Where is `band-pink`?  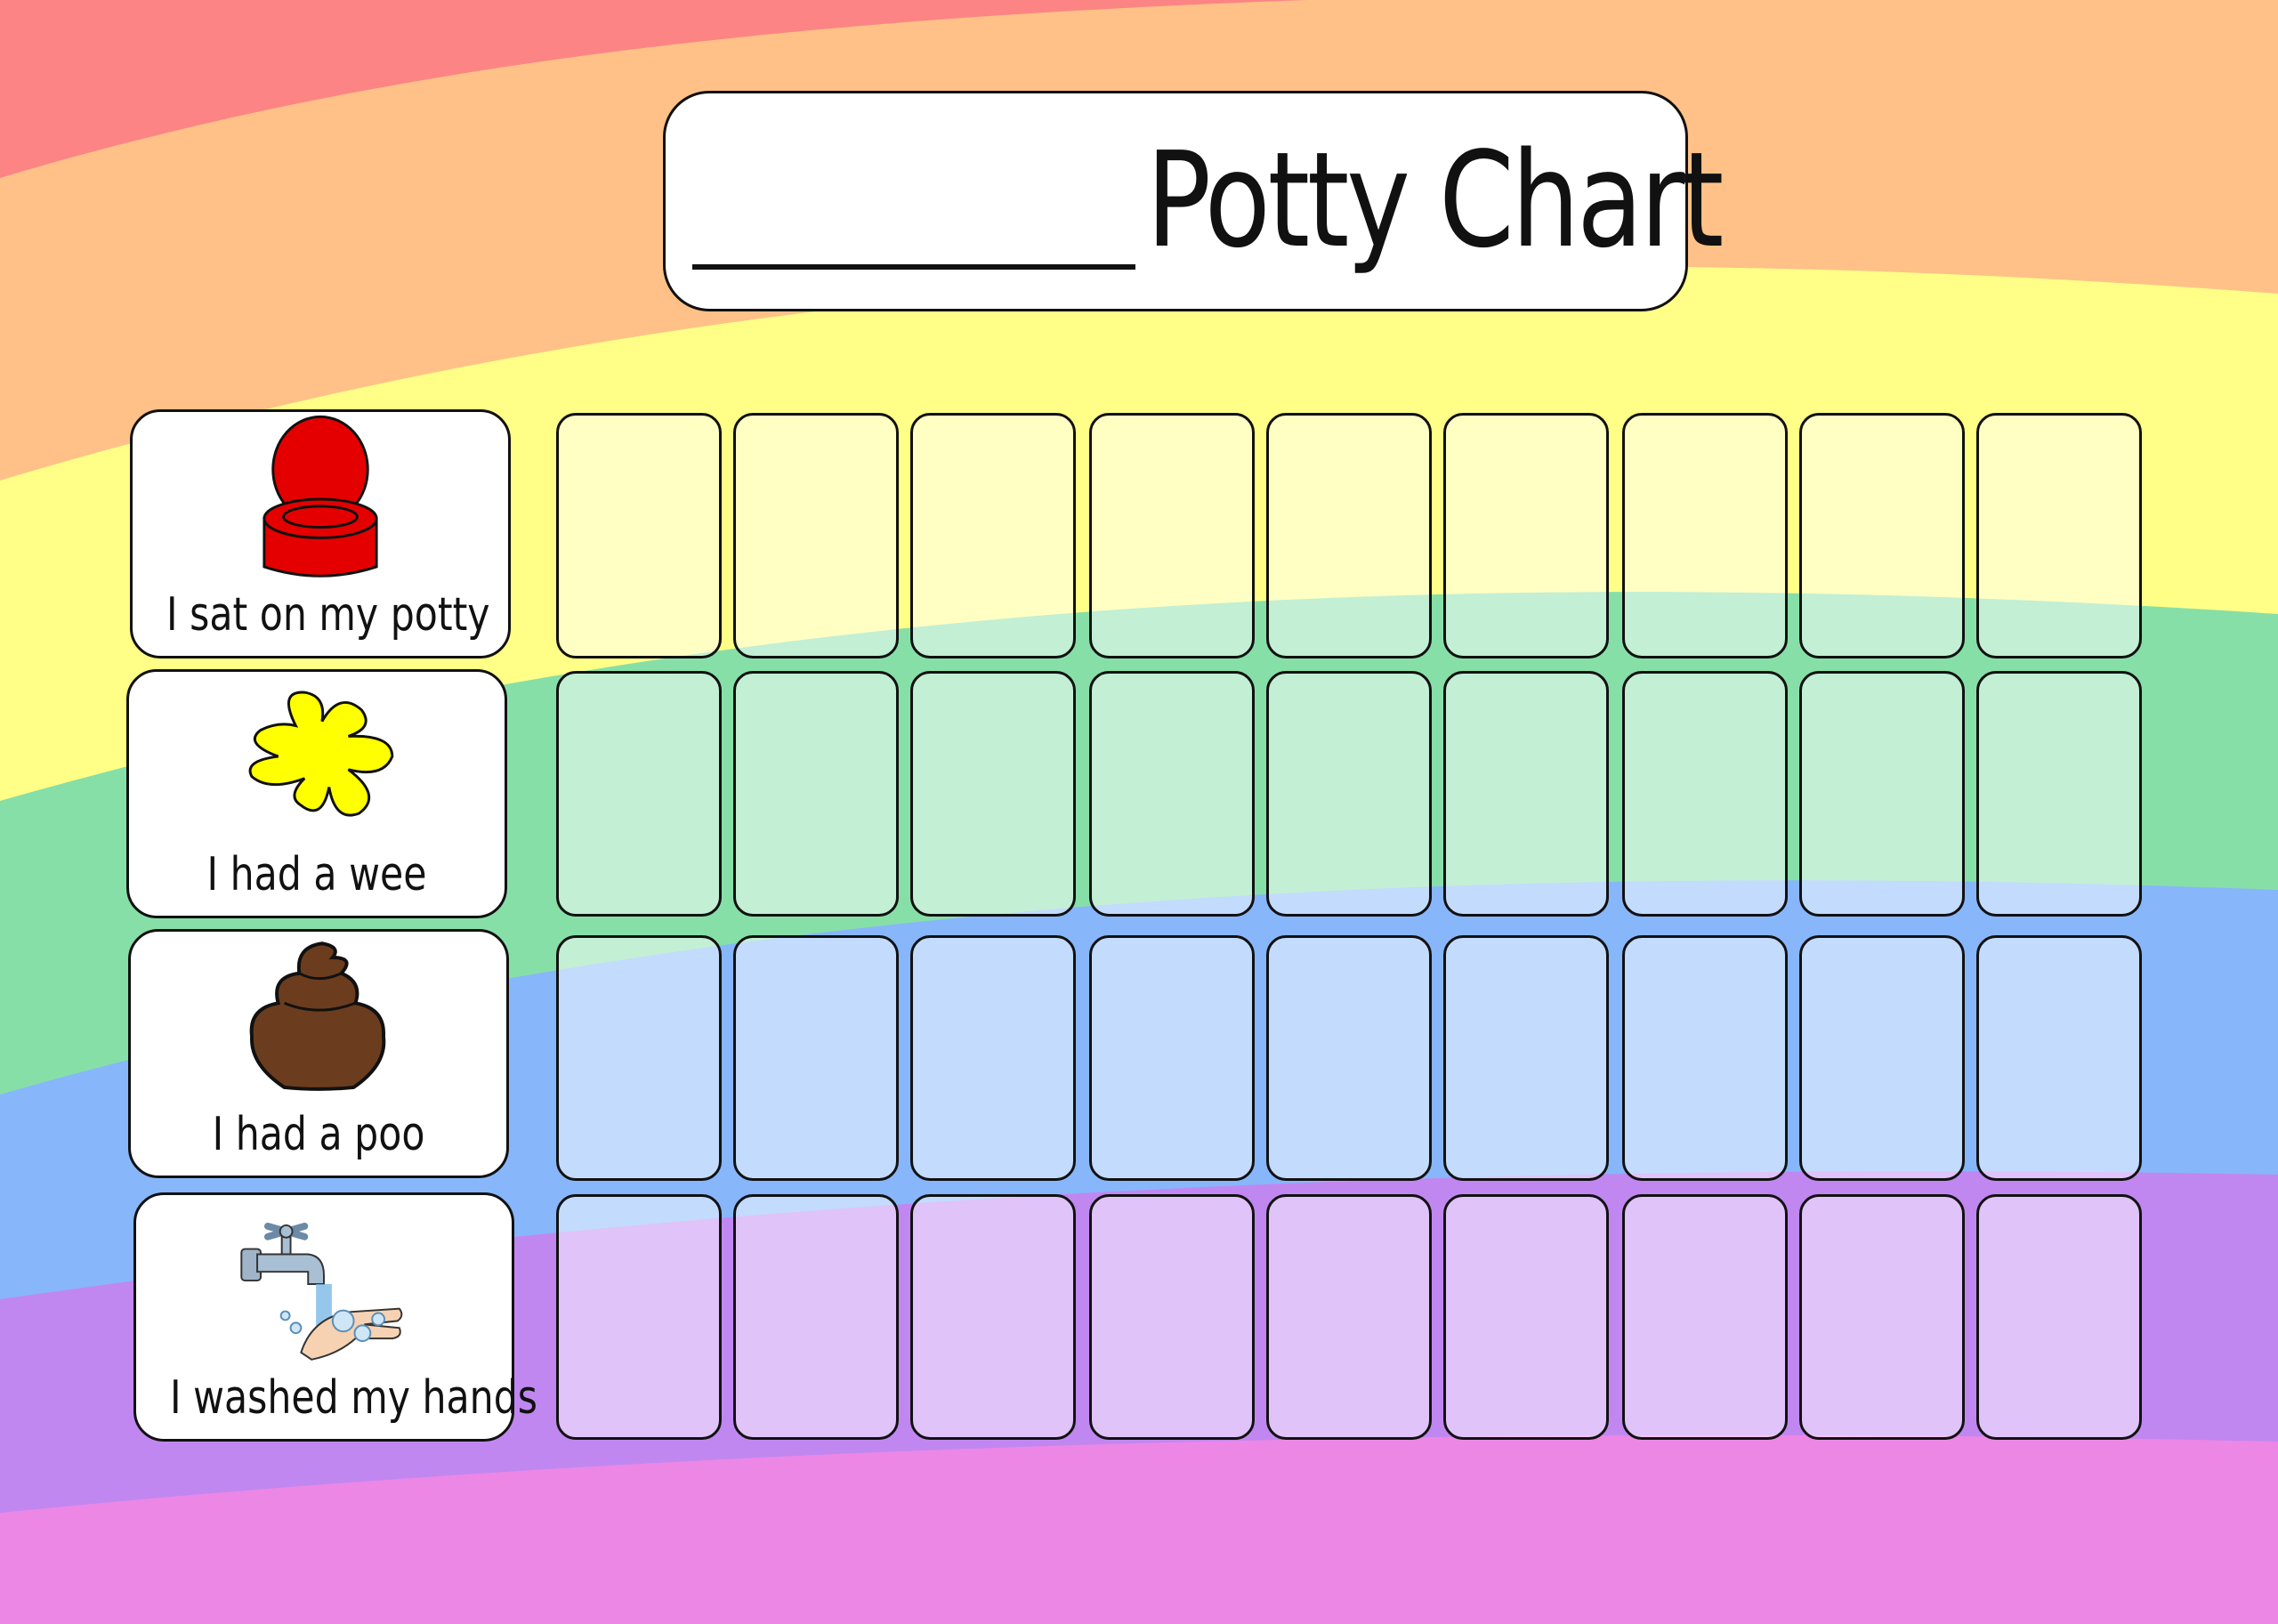 band-pink is located at coordinates (1139, 1529).